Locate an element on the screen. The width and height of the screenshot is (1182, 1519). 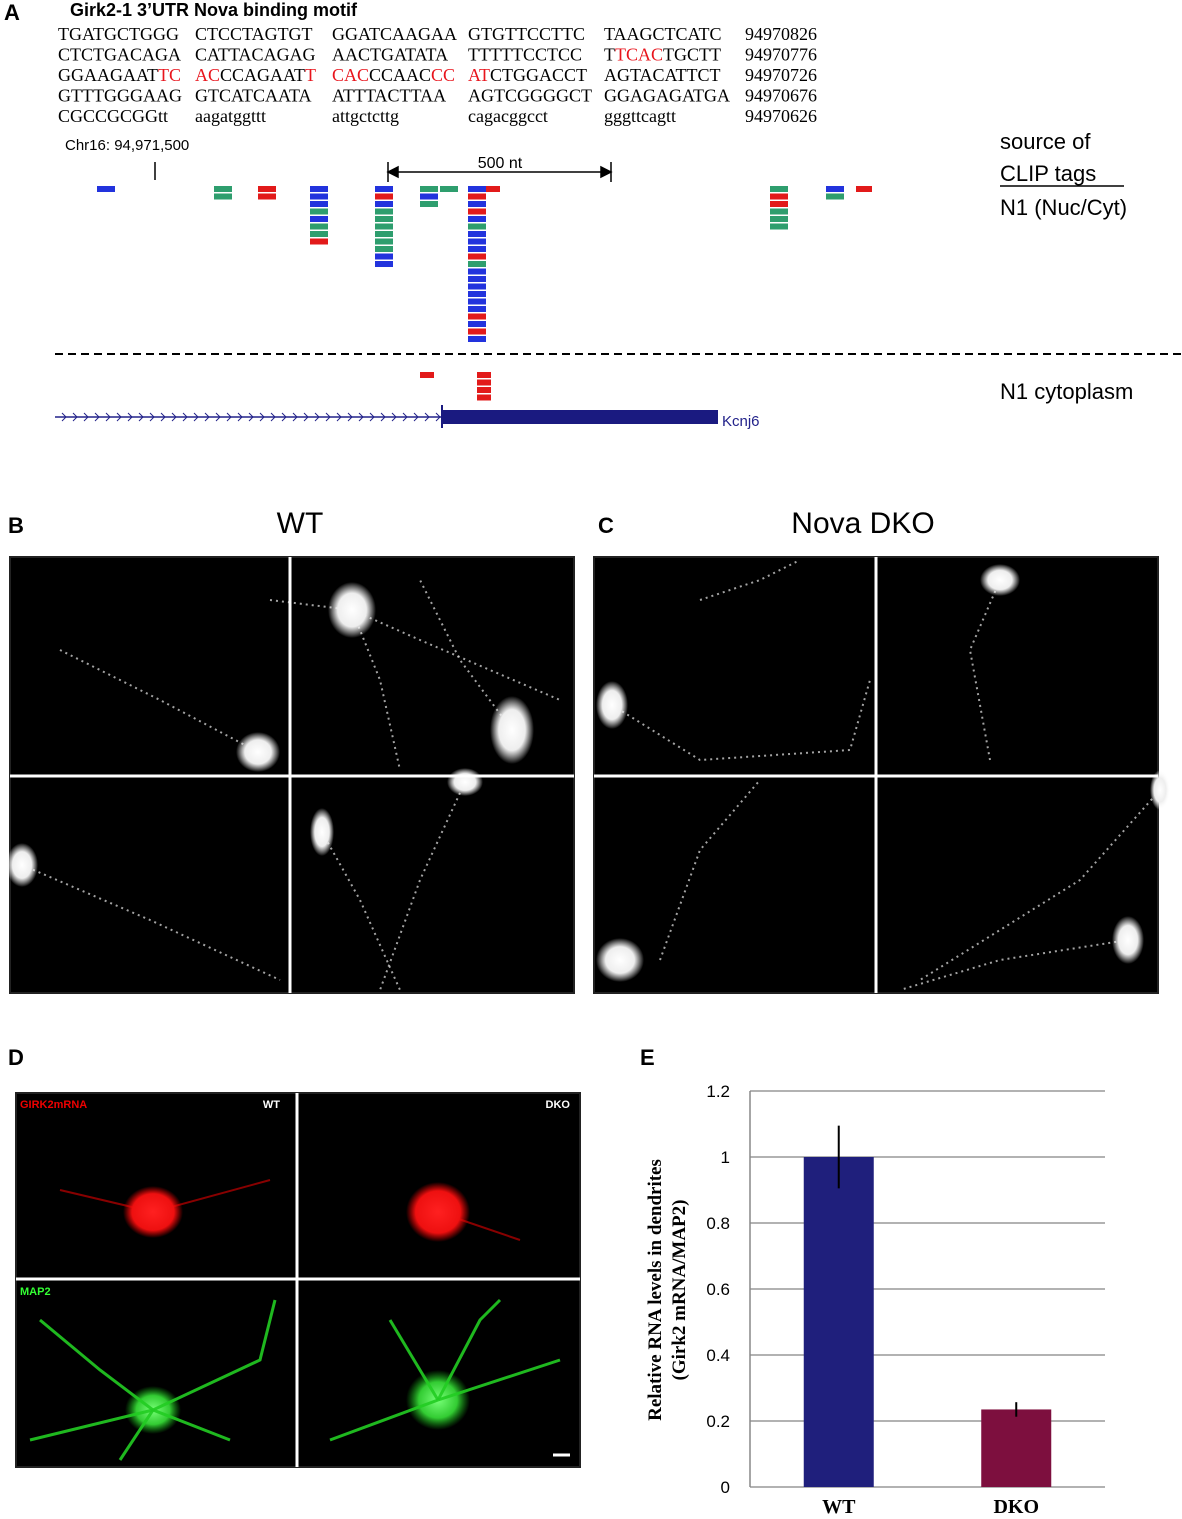
sequence-segment: GTTTGGGAAG is located at coordinates (120, 96).